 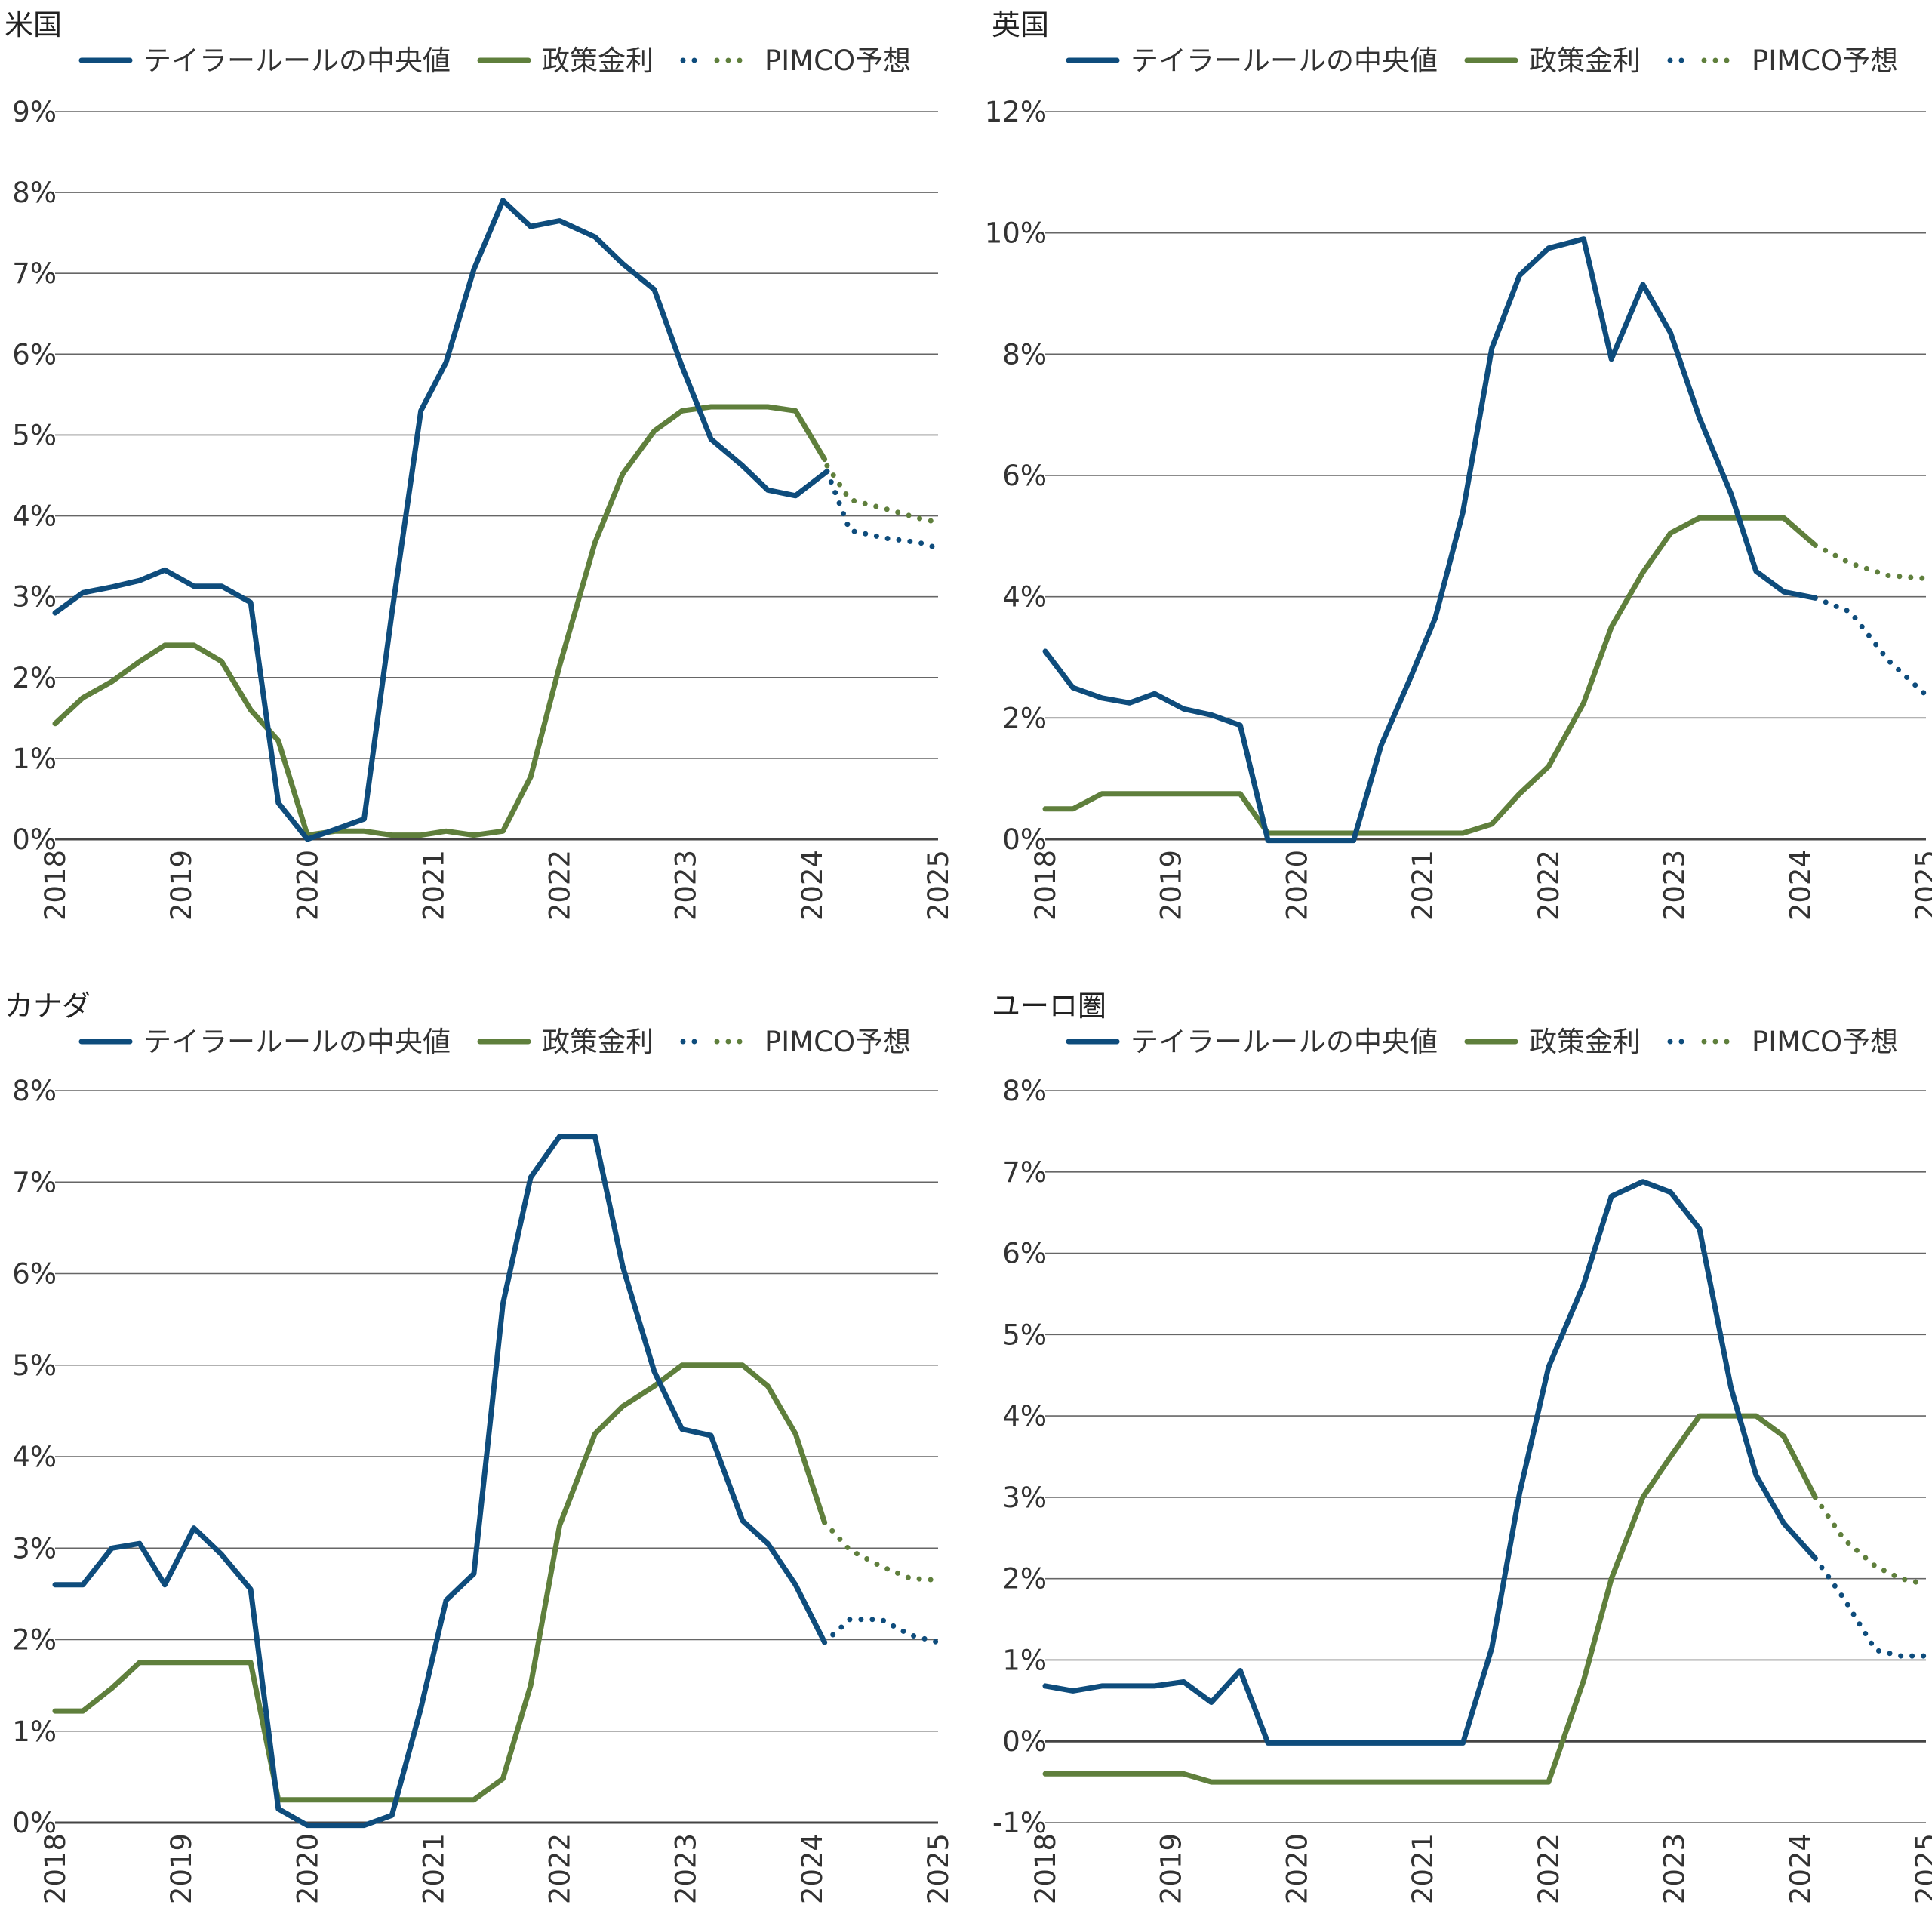 I want to click on chart-title: ユーロ圏, so click(x=1049, y=1006).